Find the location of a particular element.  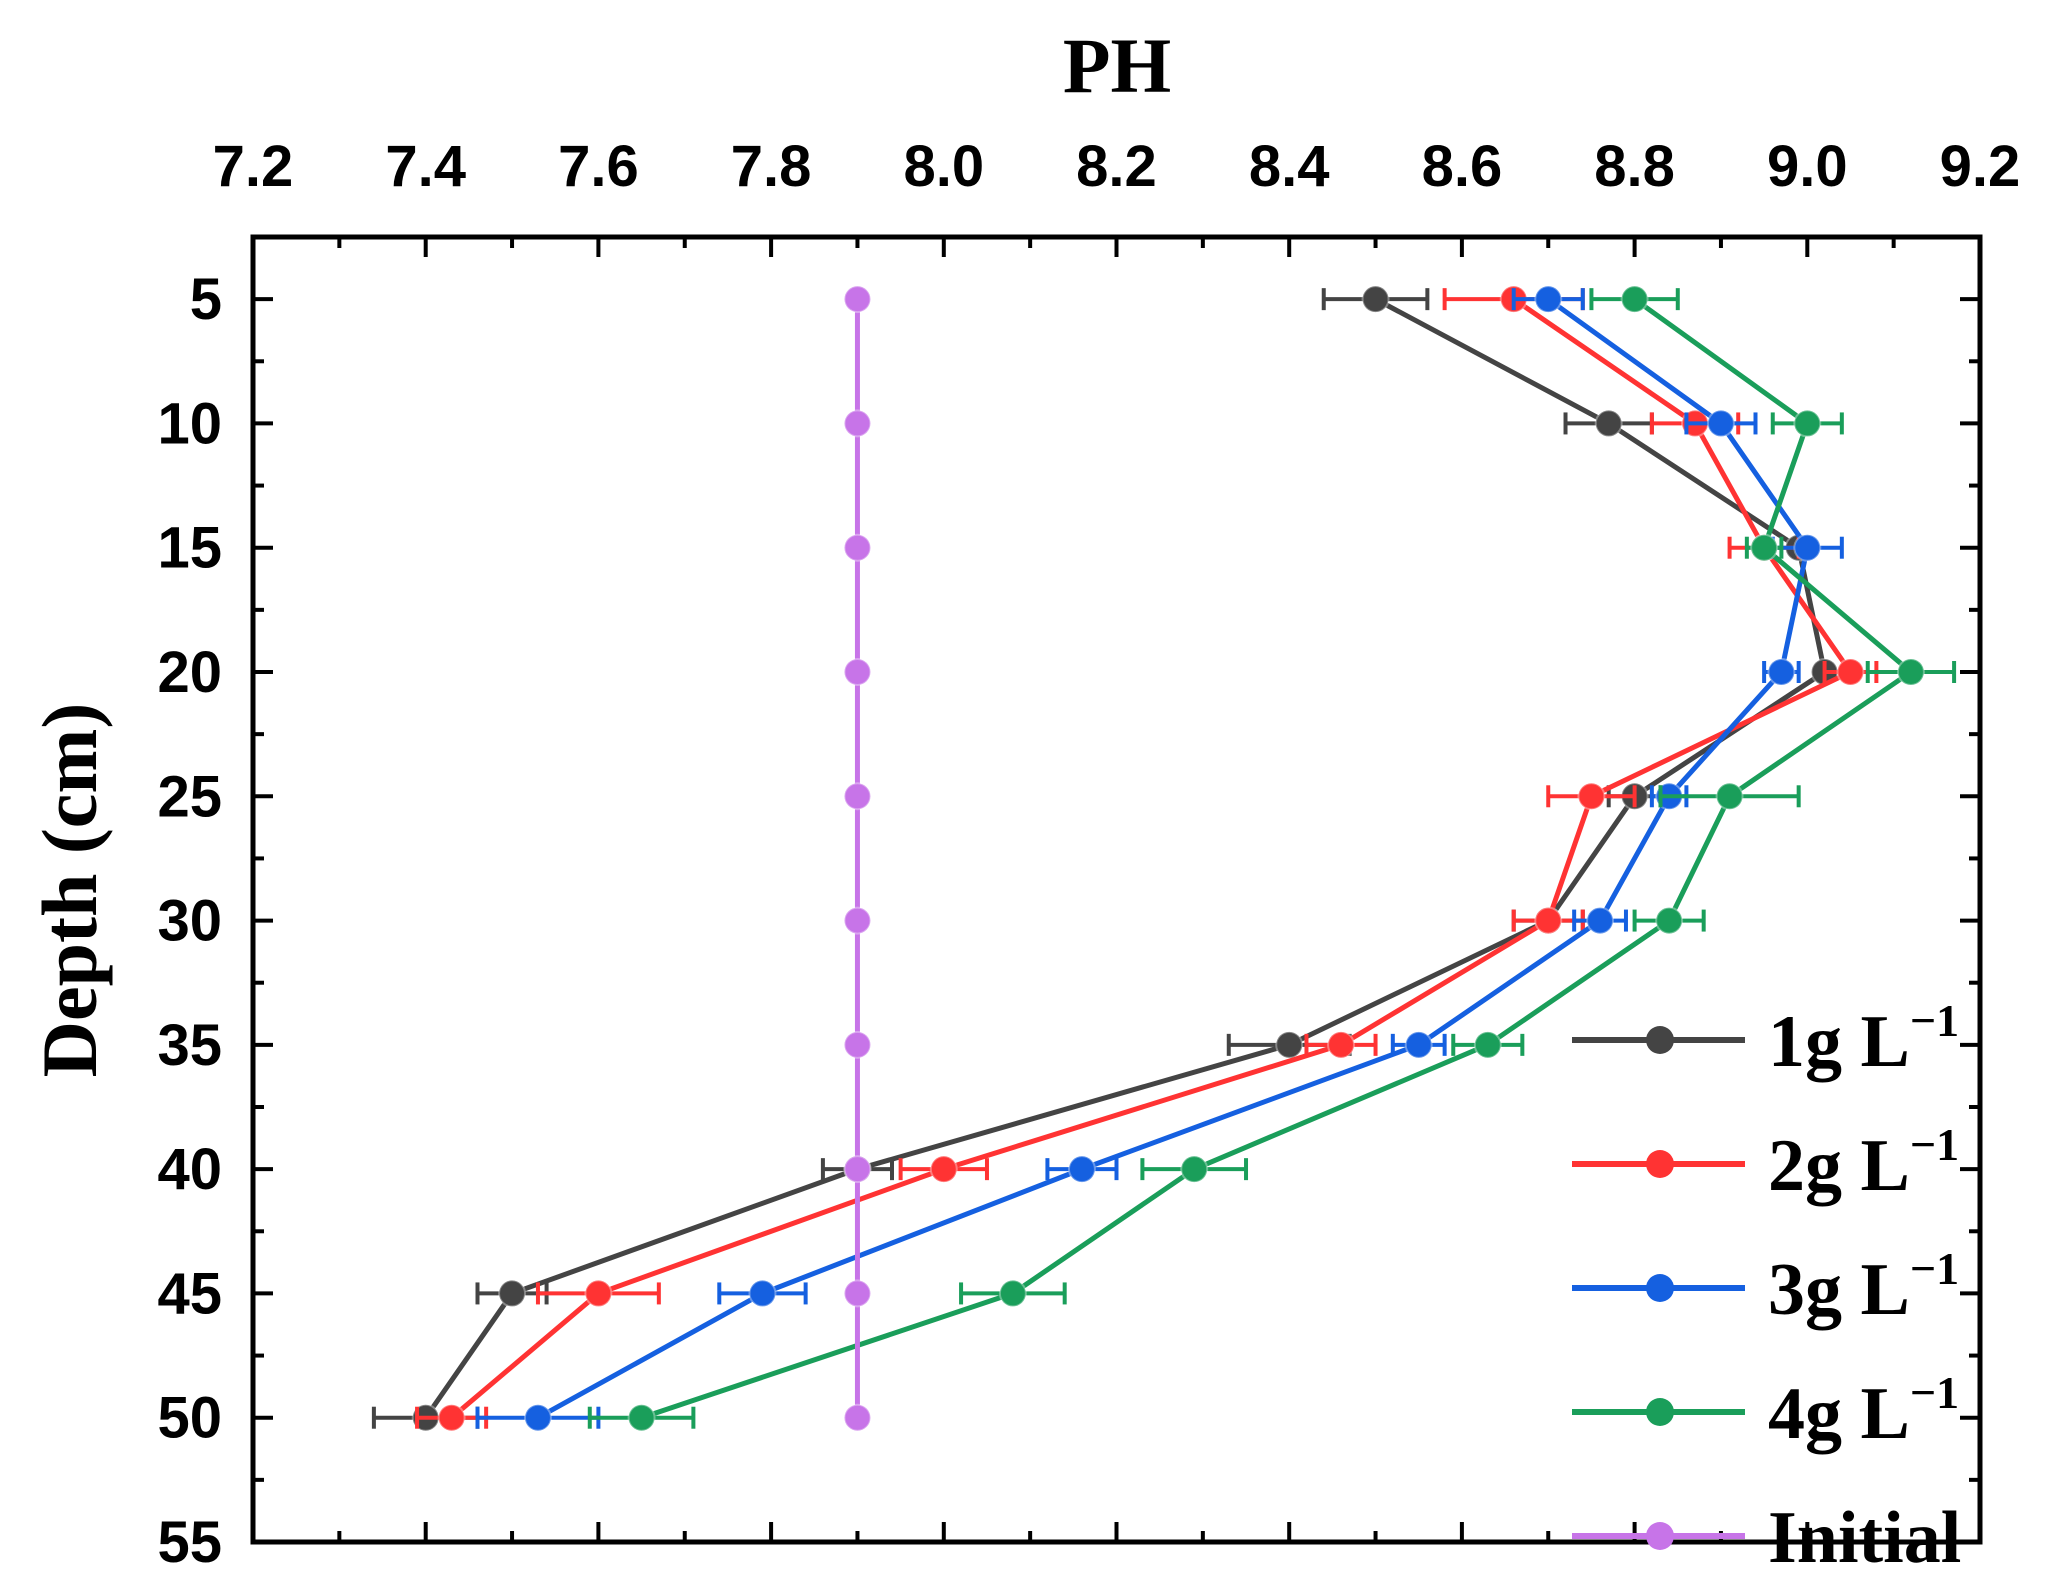

y-tick-label: 55 is located at coordinates (189, 1542).